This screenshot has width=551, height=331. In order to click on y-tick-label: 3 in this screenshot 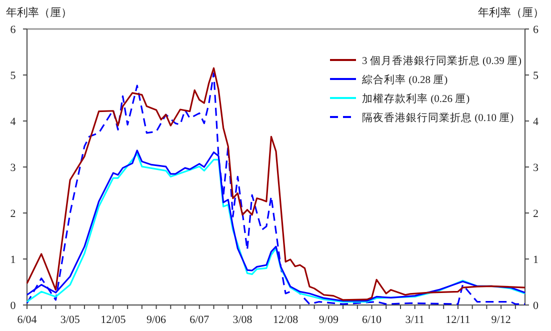, I will do `click(13, 168)`.